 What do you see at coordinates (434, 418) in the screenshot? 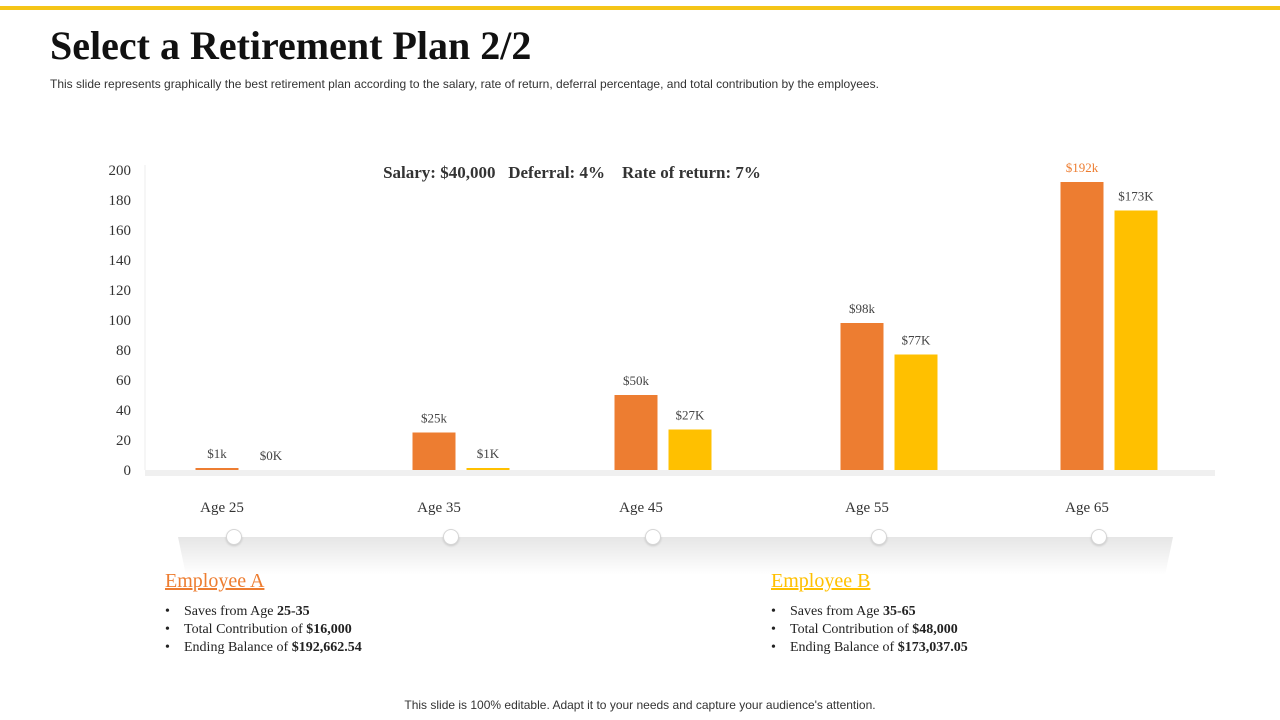
I see `data-label: $25k` at bounding box center [434, 418].